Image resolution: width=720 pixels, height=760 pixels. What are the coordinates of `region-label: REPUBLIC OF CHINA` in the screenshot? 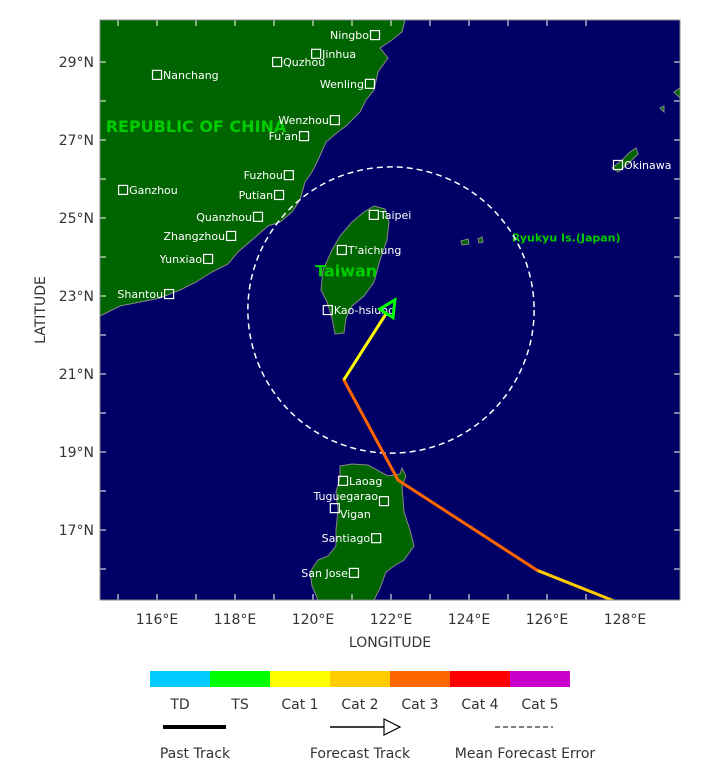 It's located at (196, 126).